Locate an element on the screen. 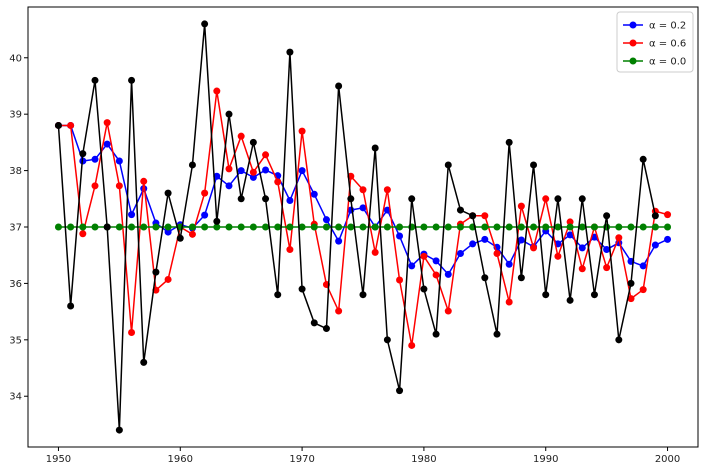 The image size is (707, 469). y-tick-label: 35 is located at coordinates (15, 340).